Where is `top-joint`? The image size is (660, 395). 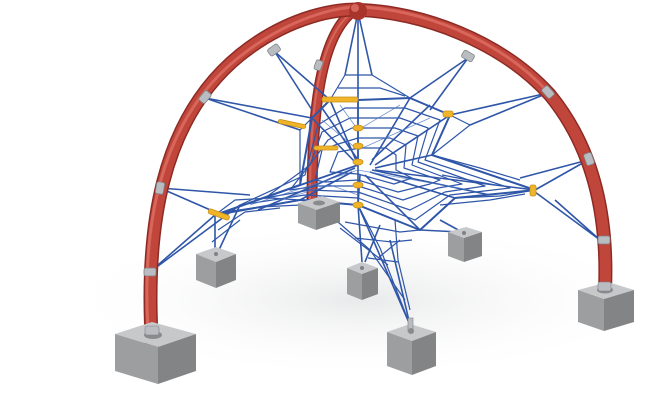
top-joint is located at coordinates (358, 11).